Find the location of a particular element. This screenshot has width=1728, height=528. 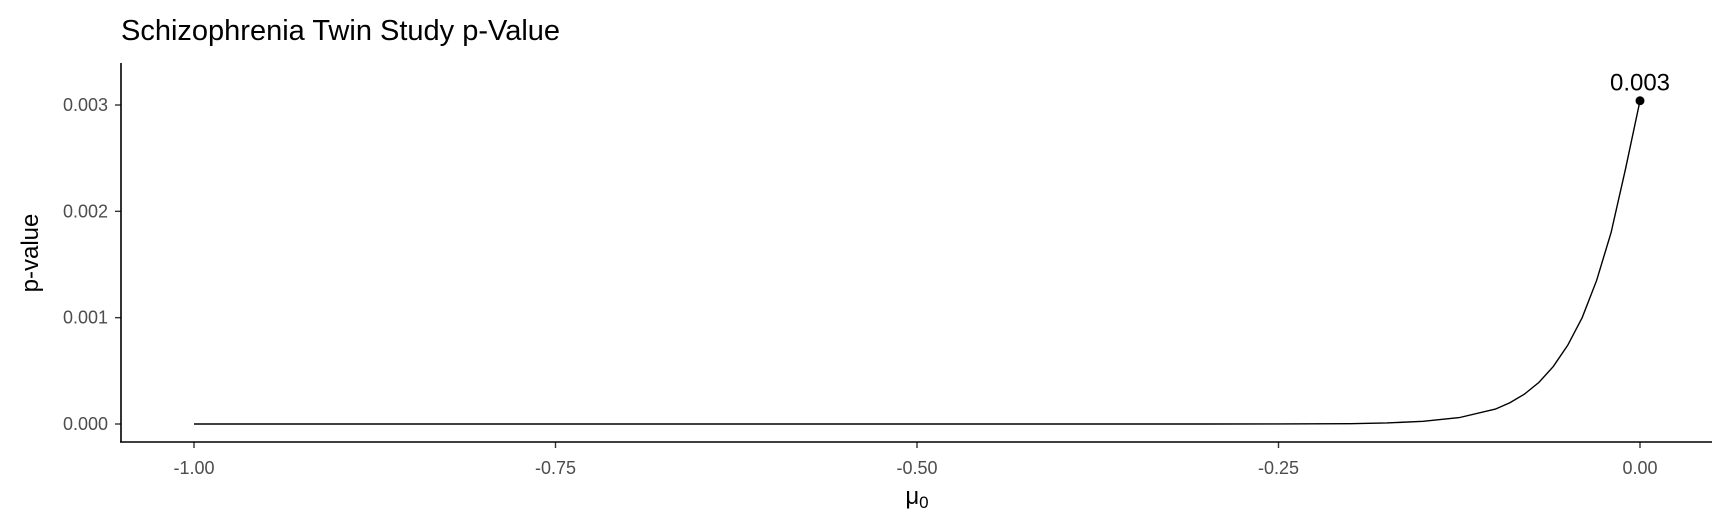

x-tick-label: -1.00 is located at coordinates (193, 468).